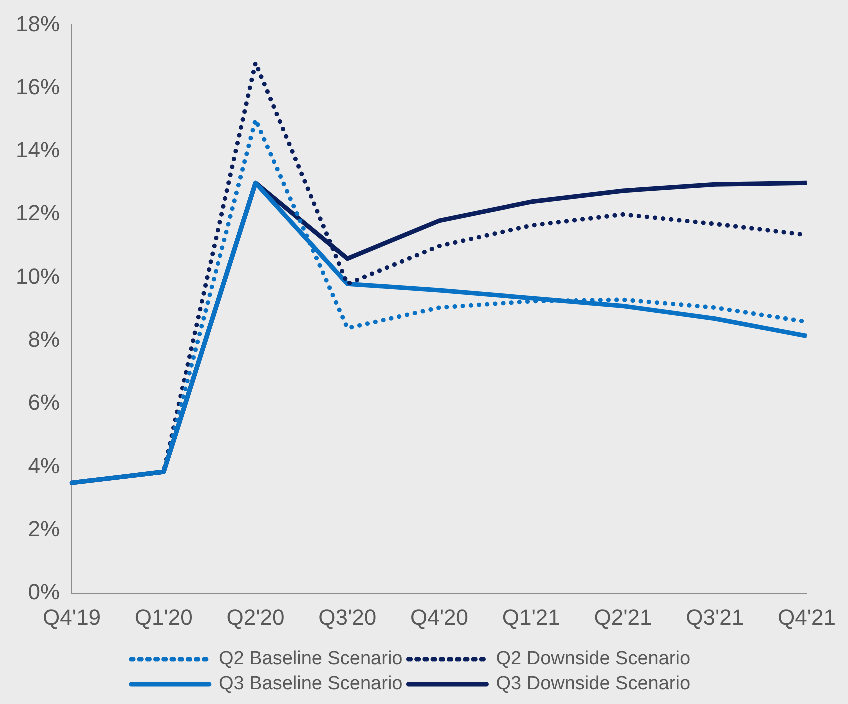  What do you see at coordinates (38, 87) in the screenshot?
I see `y-tick-label: 16%` at bounding box center [38, 87].